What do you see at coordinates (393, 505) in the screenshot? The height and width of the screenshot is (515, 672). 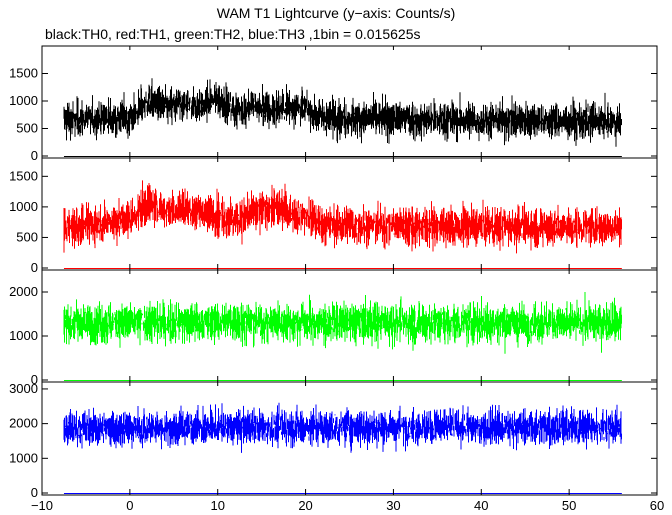 I see `x-tick-label: 30` at bounding box center [393, 505].